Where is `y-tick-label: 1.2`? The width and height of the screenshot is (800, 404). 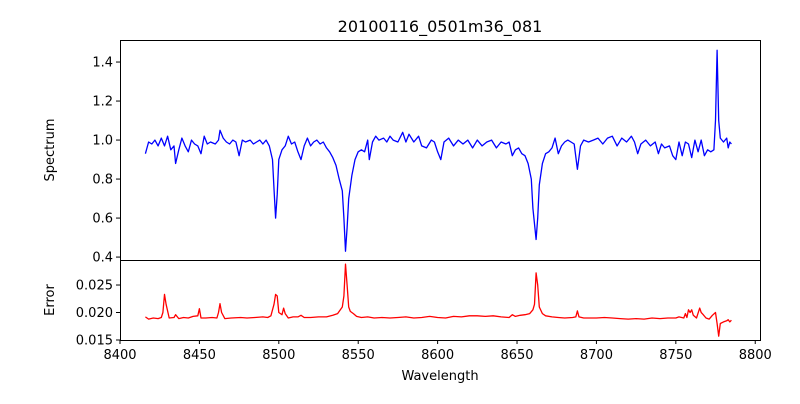 y-tick-label: 1.2 is located at coordinates (102, 102).